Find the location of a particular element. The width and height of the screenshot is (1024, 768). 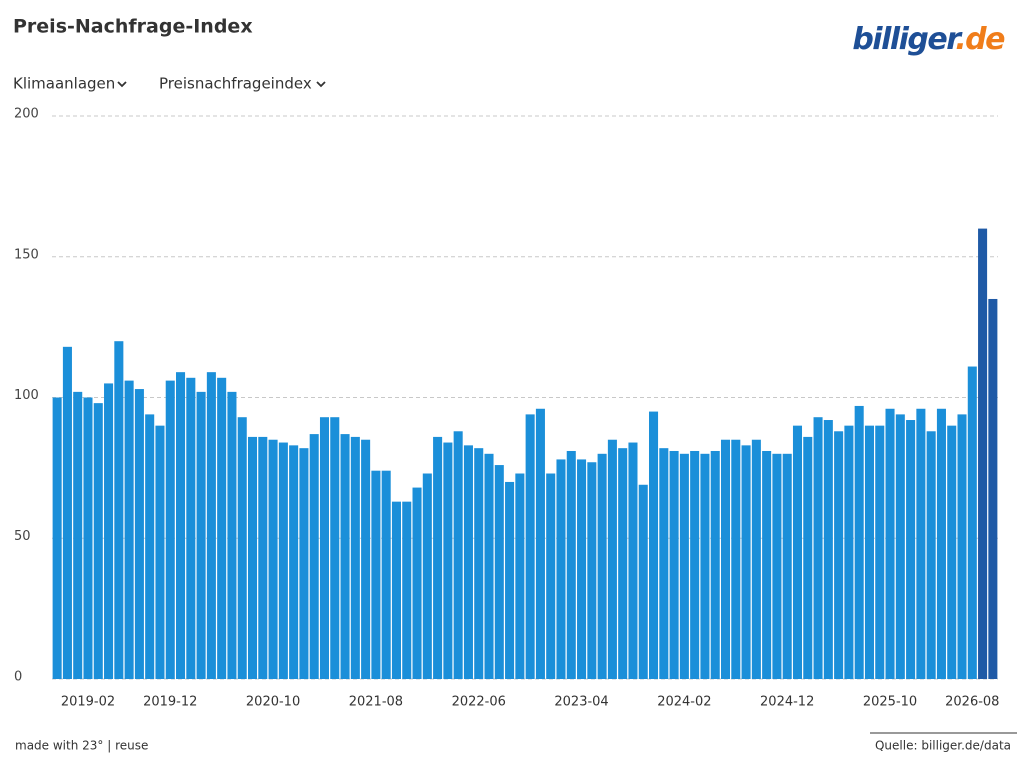

y-tick-label: 150 is located at coordinates (26, 254).